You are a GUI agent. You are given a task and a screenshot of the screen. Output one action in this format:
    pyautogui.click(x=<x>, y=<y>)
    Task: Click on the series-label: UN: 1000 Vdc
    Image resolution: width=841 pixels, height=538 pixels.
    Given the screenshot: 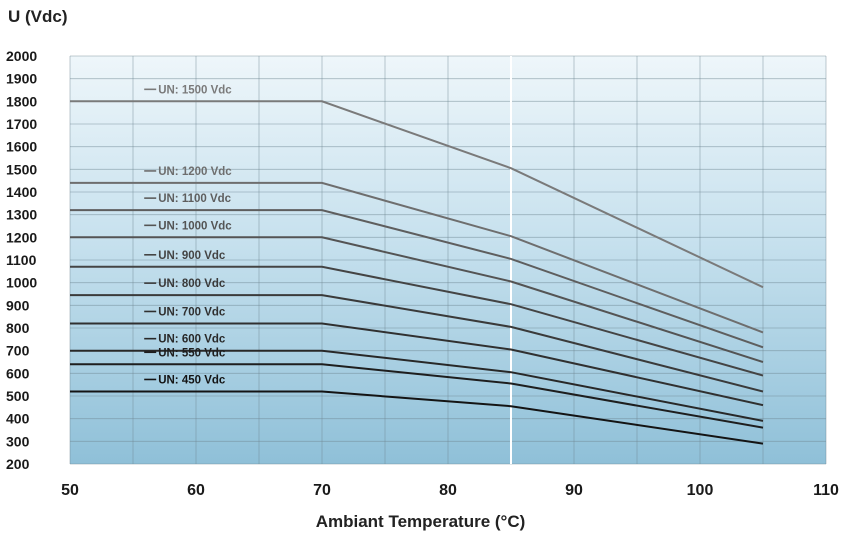 What is the action you would take?
    pyautogui.click(x=188, y=226)
    